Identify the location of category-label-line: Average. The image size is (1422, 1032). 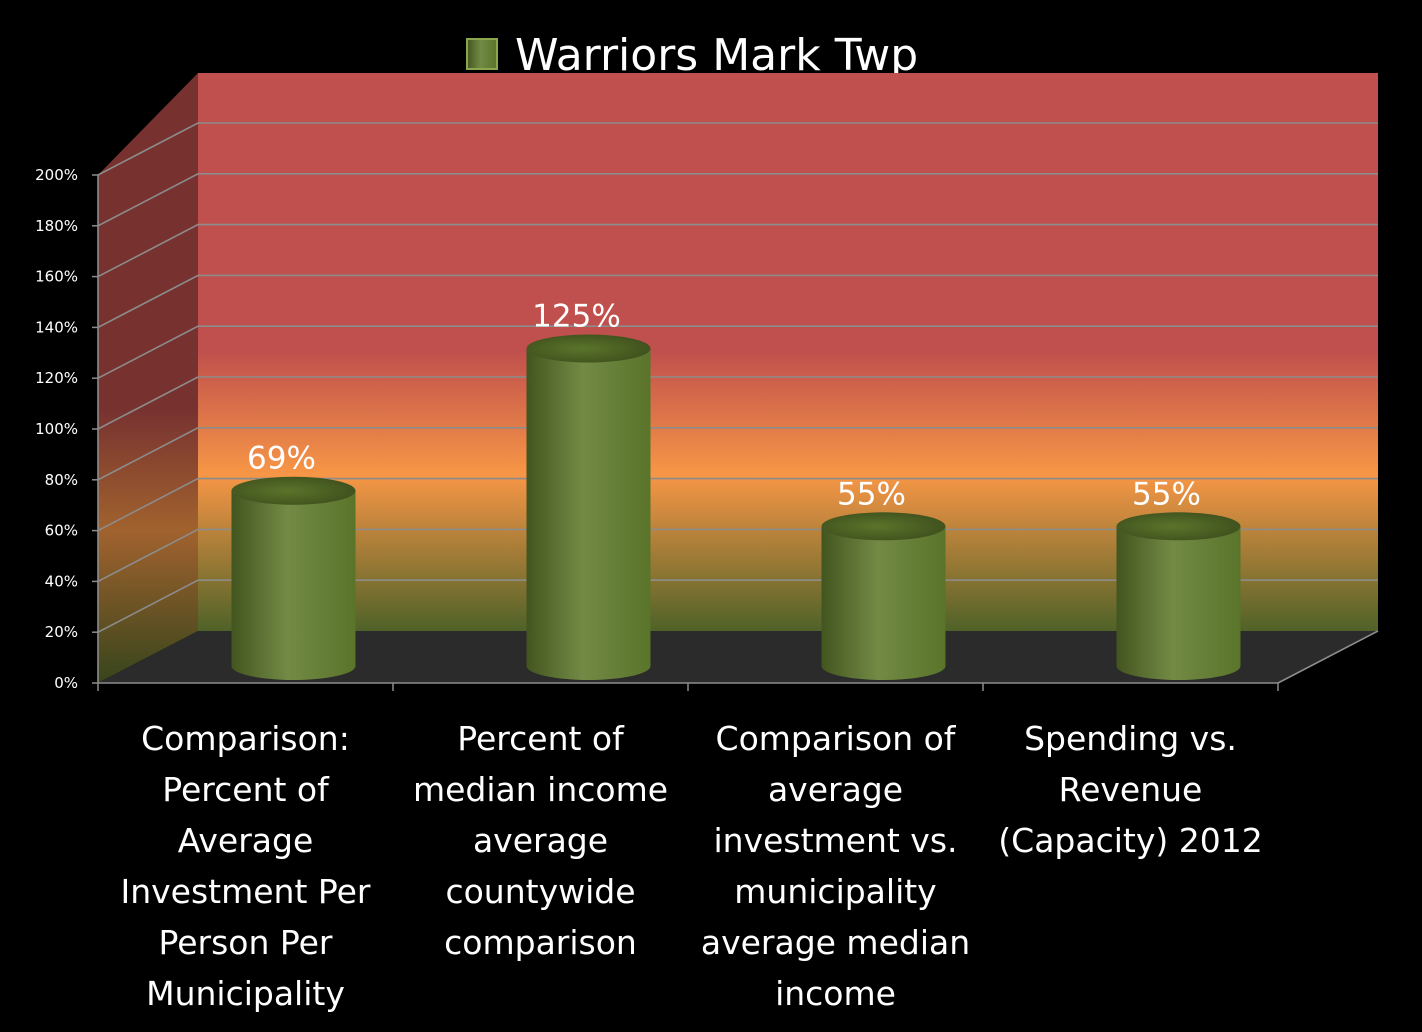
(246, 840).